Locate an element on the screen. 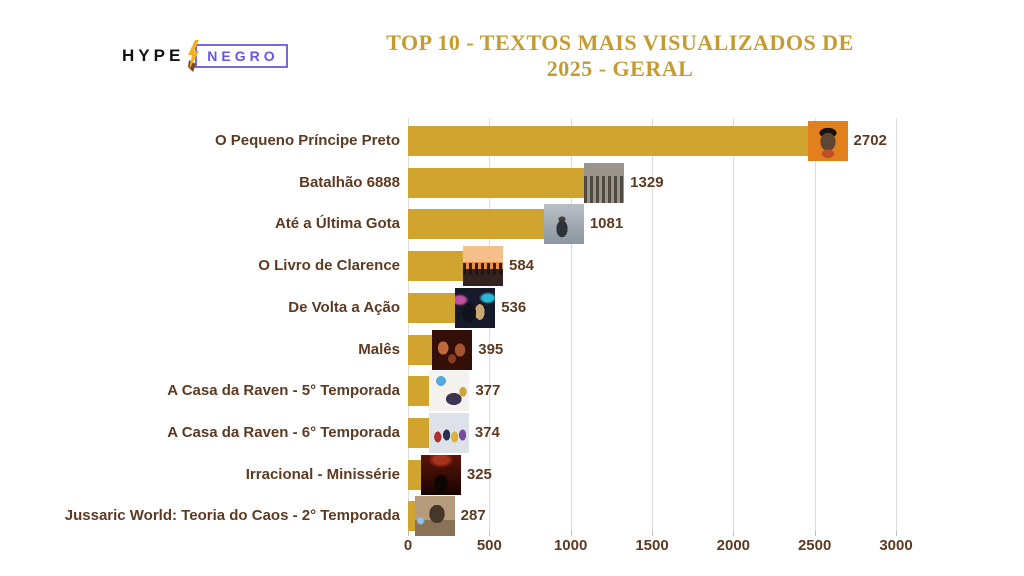  logo-negro-box: NEGRO is located at coordinates (241, 56).